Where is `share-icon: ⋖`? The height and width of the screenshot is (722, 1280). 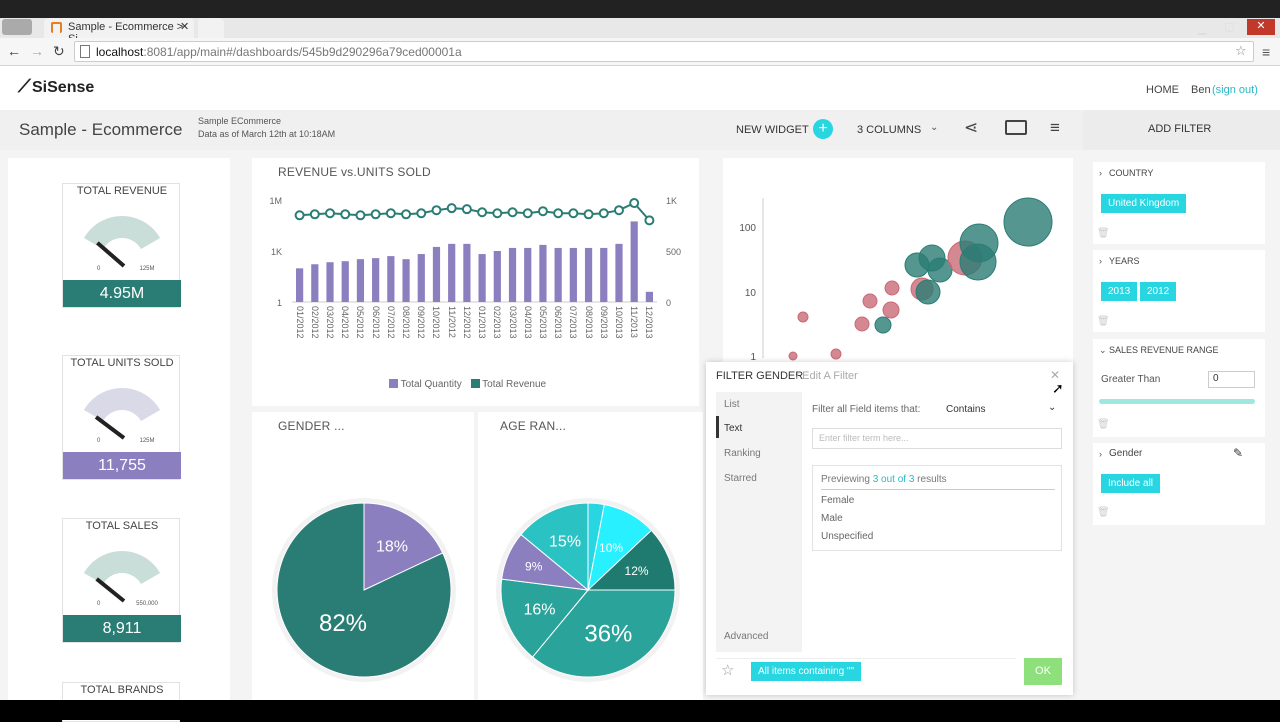 share-icon: ⋖ is located at coordinates (971, 127).